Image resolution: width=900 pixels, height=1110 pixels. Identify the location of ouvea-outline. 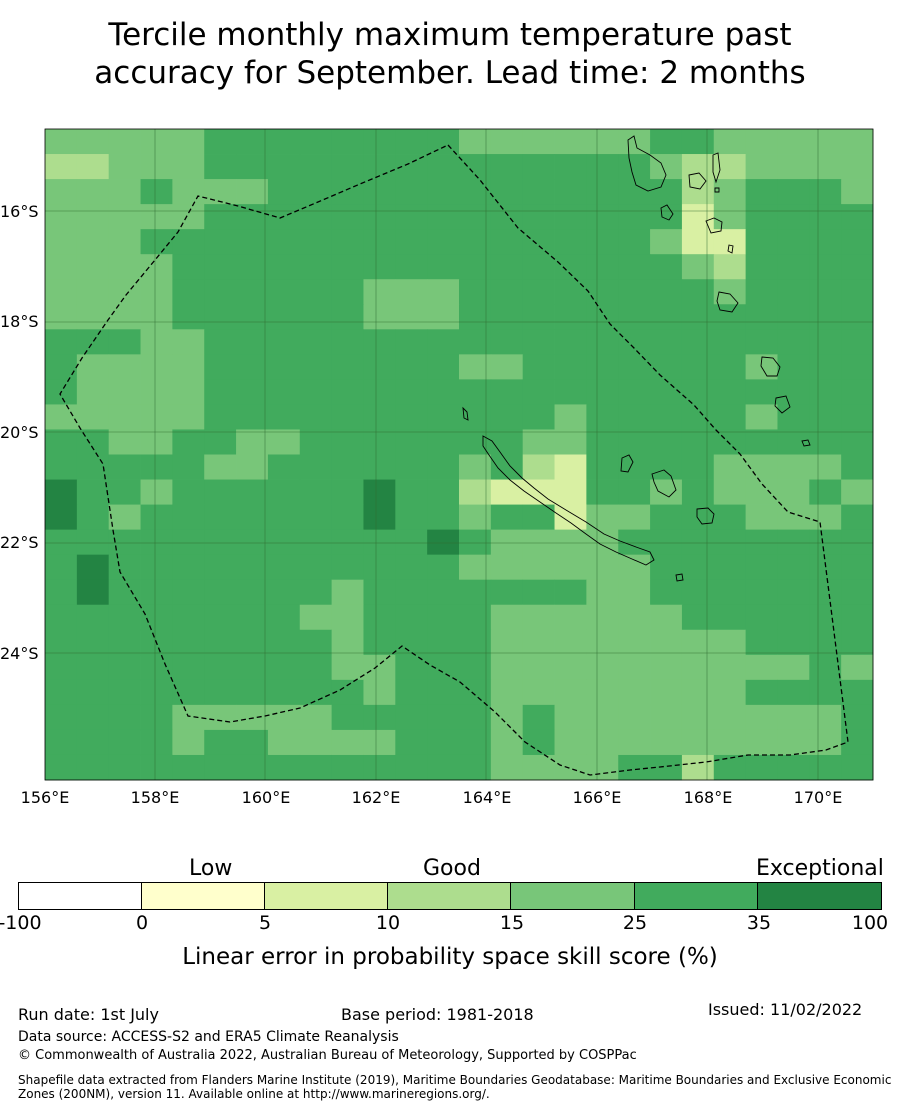
(627, 463).